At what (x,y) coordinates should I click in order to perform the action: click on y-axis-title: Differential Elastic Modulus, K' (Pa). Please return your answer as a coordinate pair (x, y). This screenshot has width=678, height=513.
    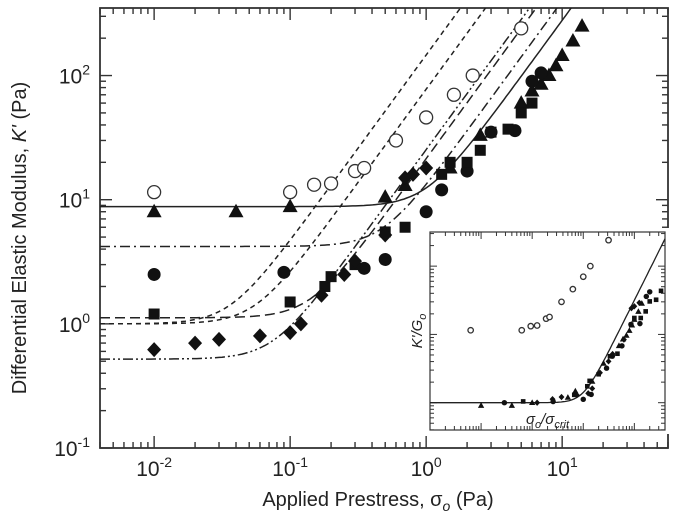
    Looking at the image, I should click on (20, 238).